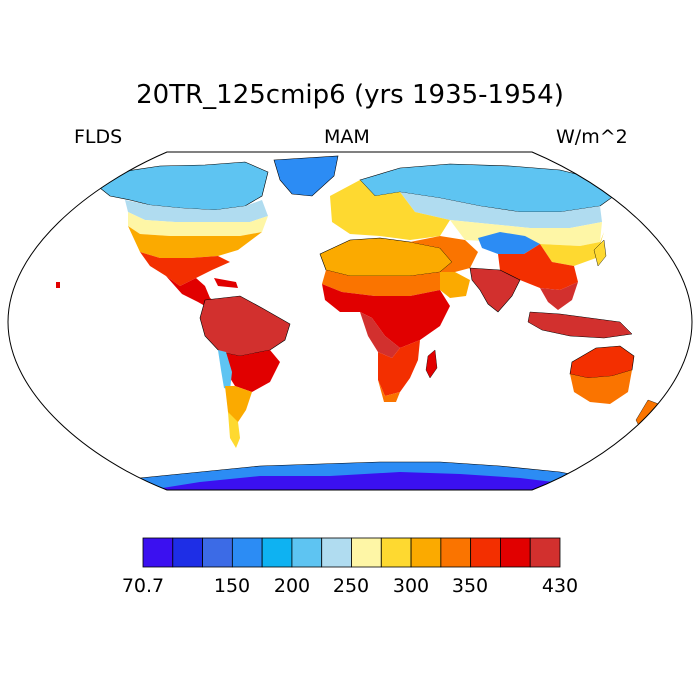  Describe the element at coordinates (185, 269) in the screenshot. I see `north-america-south-region` at that location.